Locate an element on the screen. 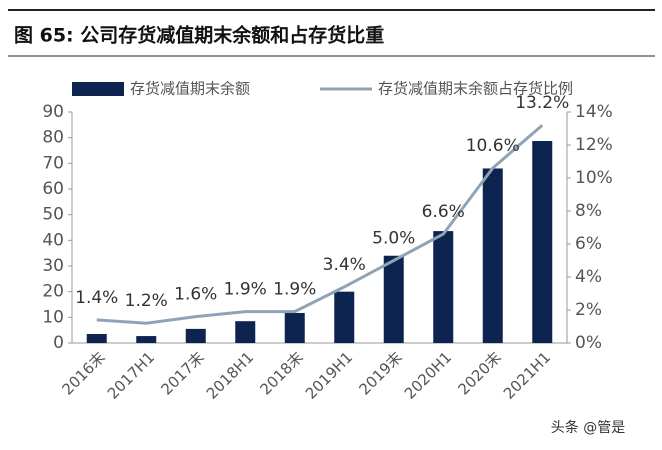 This screenshot has width=662, height=450. data-label: 5.0% is located at coordinates (393, 239).